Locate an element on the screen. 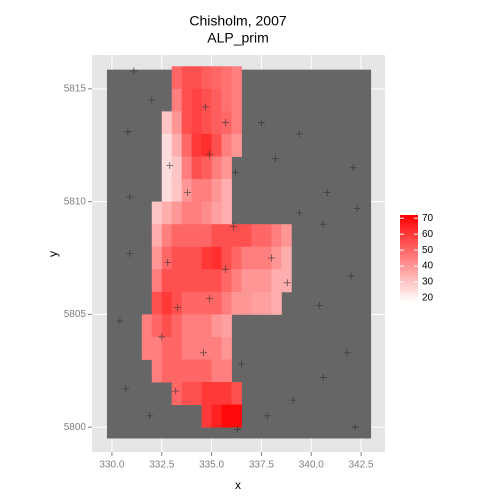  x-tick-label: 330.0 is located at coordinates (111, 465).